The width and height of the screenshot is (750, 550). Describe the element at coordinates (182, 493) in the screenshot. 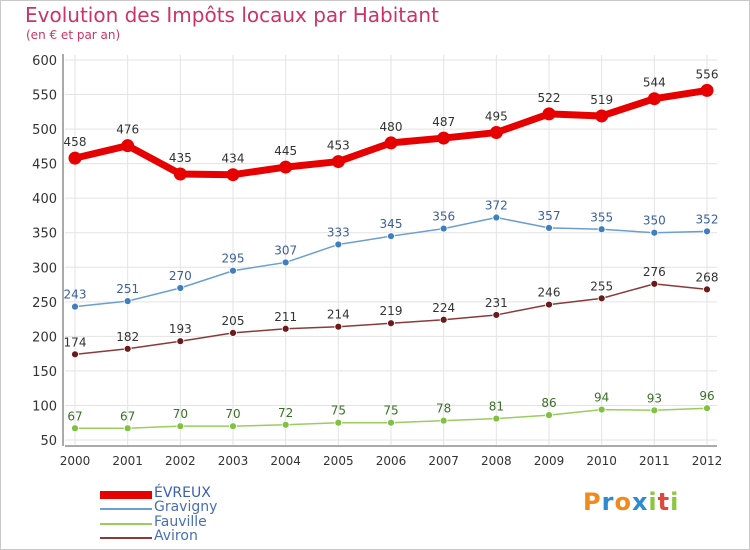

I see `legend-label: ÉVREUX` at that location.